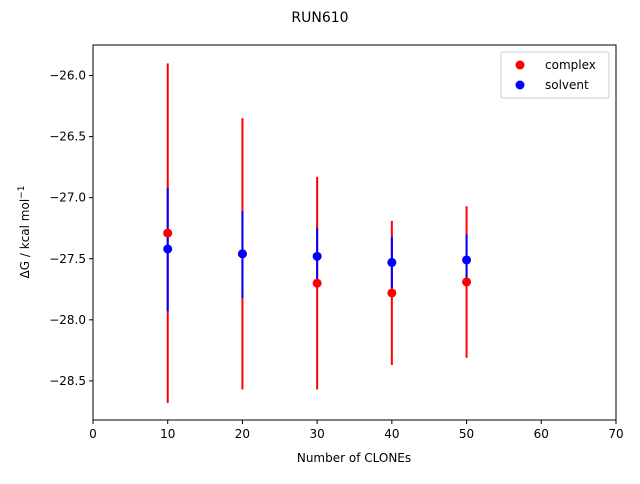 The width and height of the screenshot is (640, 484). I want to click on legend-box, so click(555, 75).